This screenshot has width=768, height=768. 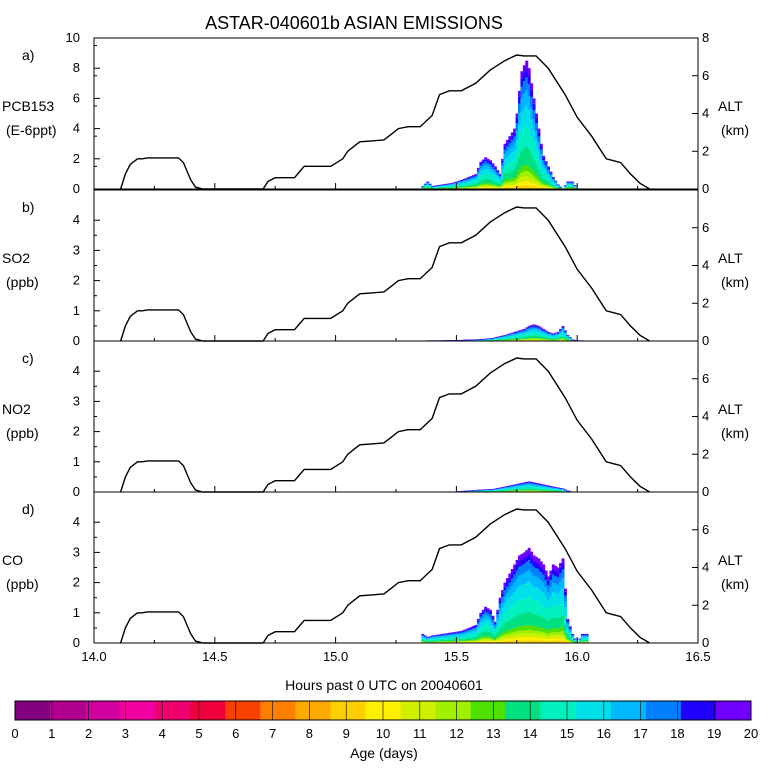 I want to click on y-tick-label: 2, so click(x=76, y=431).